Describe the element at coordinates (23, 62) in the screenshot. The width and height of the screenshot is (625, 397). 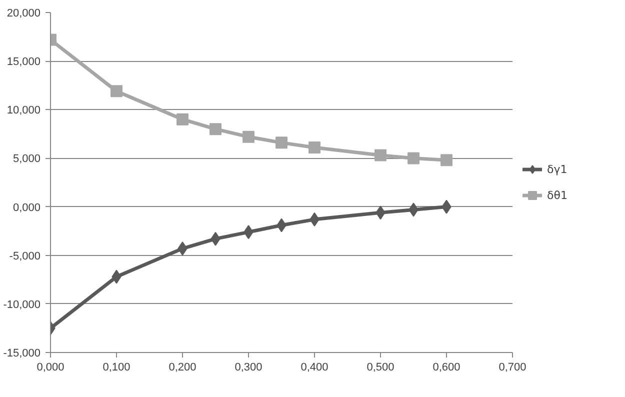
I see `y-tick-label: 15,000` at that location.